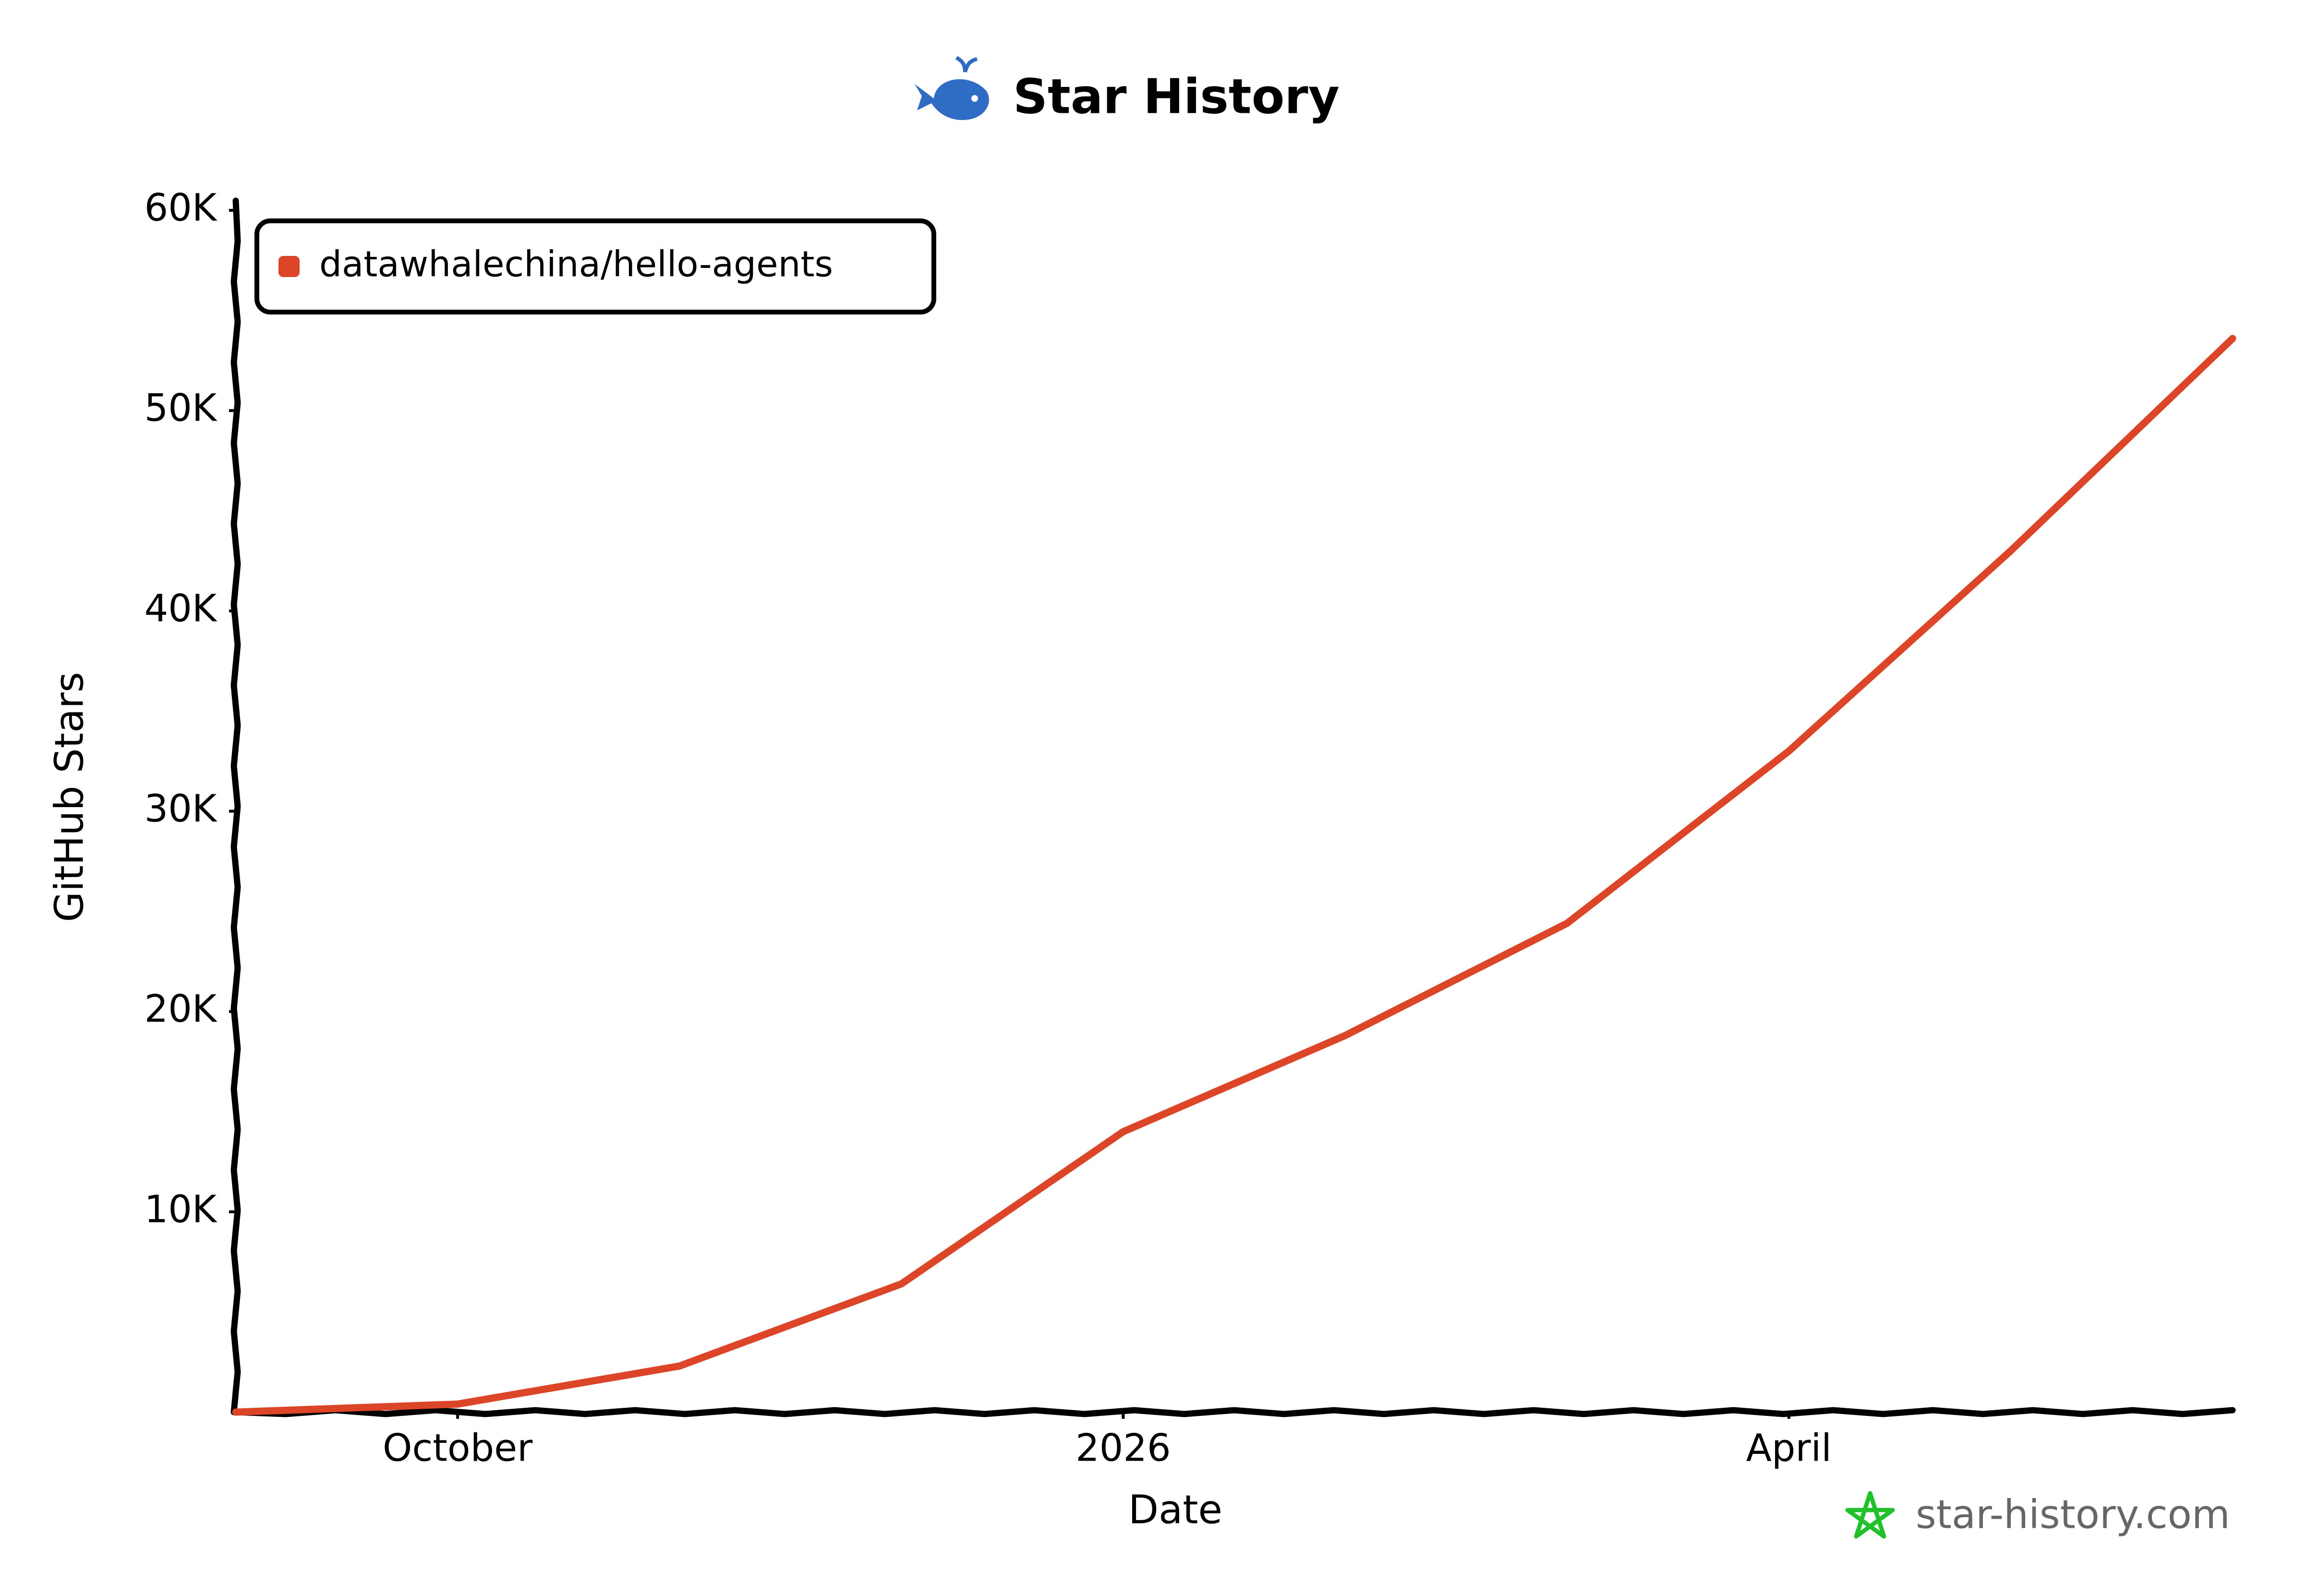 This screenshot has width=2319, height=1596. Describe the element at coordinates (1123, 1448) in the screenshot. I see `x-tick-label: 2026` at that location.